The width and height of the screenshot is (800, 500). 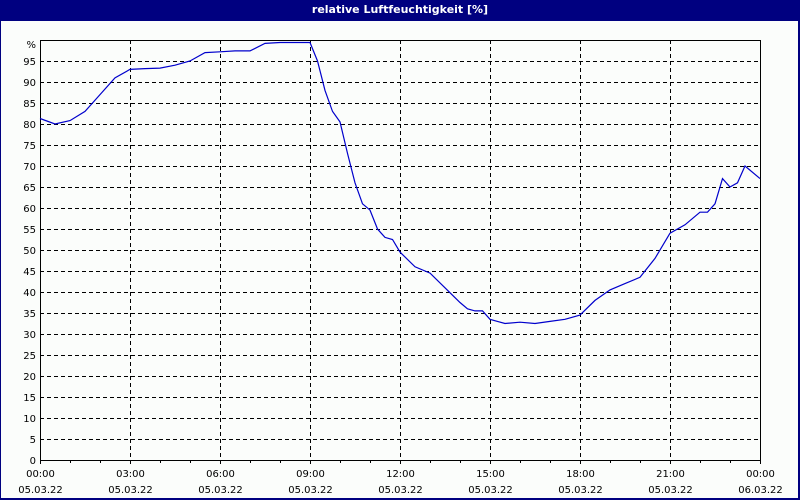 What do you see at coordinates (29, 251) in the screenshot?
I see `y-tick-label: 50` at bounding box center [29, 251].